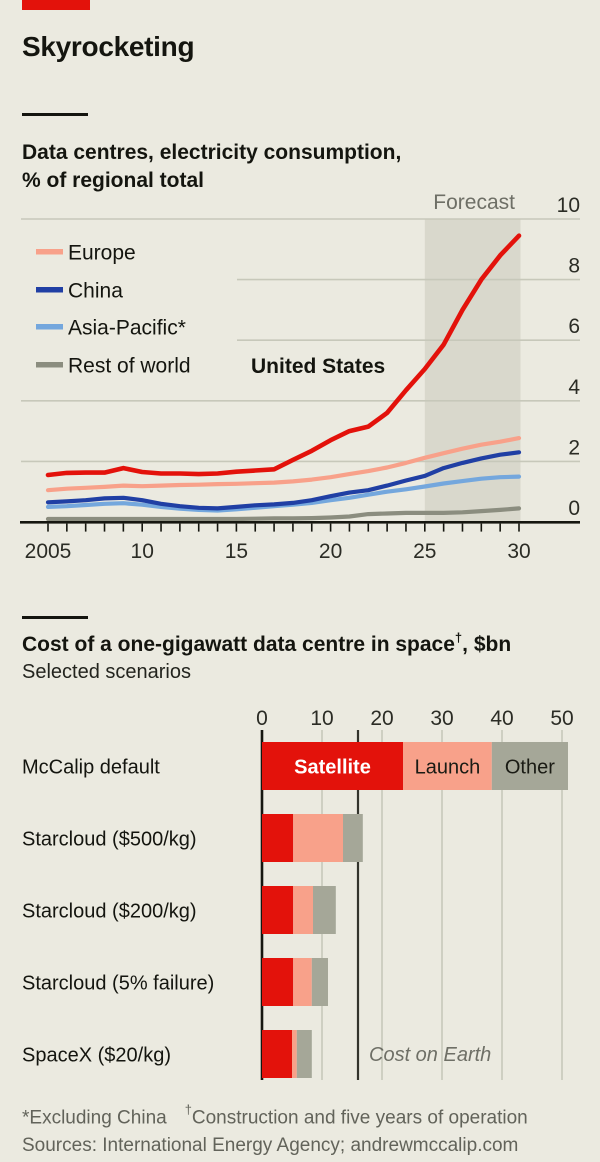  What do you see at coordinates (109, 840) in the screenshot?
I see `bar-category-label-starcloud-500-kg: Starcloud ($500/kg)` at bounding box center [109, 840].